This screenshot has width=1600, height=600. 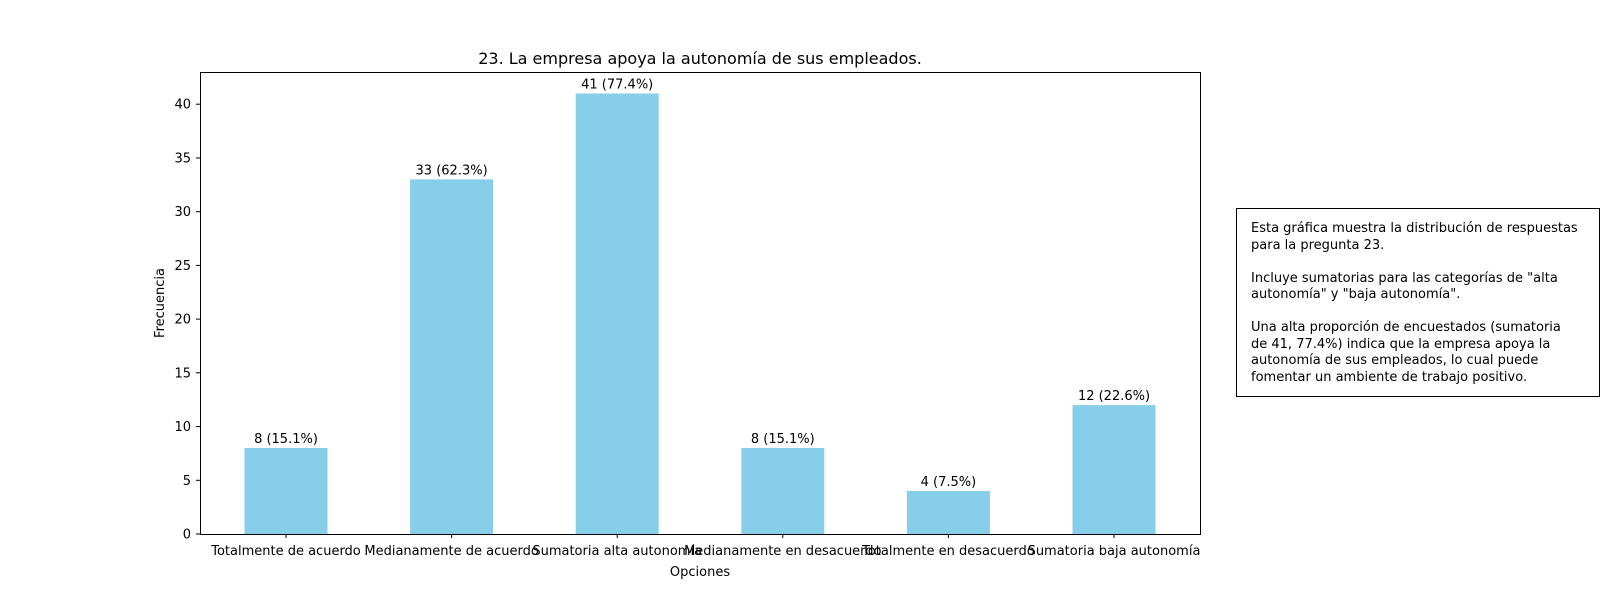 I want to click on y-tick-label: 20, so click(x=182, y=320).